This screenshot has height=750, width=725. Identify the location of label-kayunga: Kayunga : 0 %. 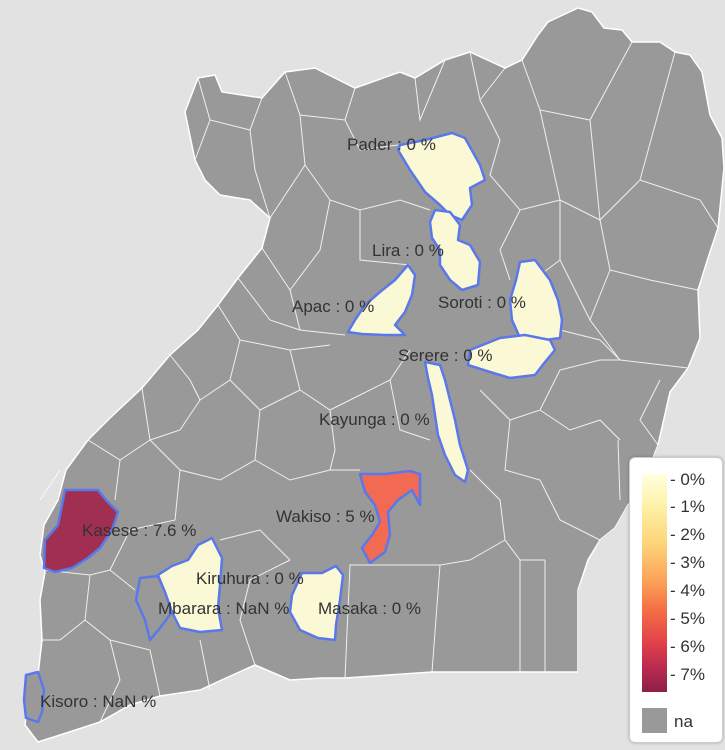
(374, 419).